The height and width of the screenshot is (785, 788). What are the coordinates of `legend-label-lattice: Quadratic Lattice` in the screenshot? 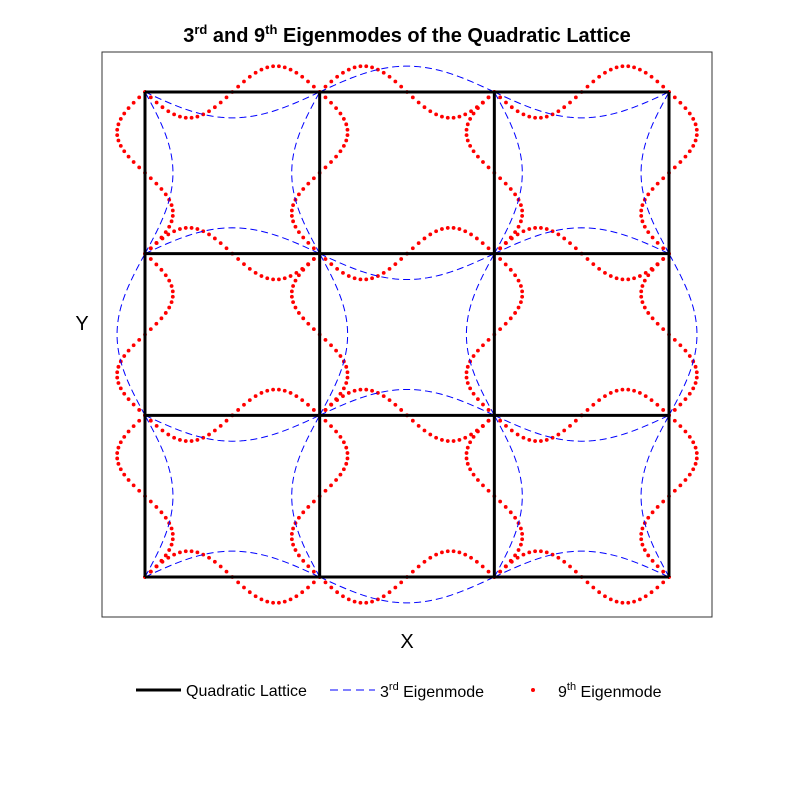 It's located at (246, 691).